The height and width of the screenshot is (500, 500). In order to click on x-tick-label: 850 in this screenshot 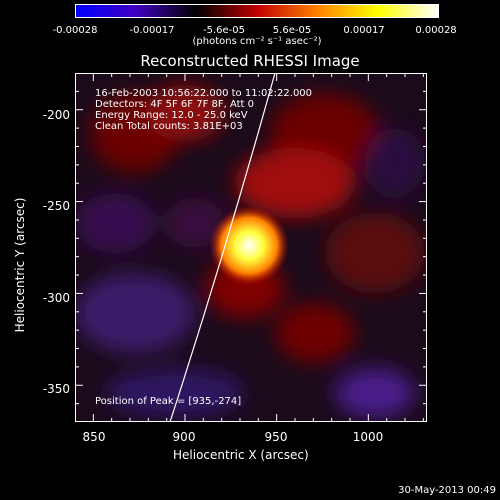, I will do `click(94, 437)`.